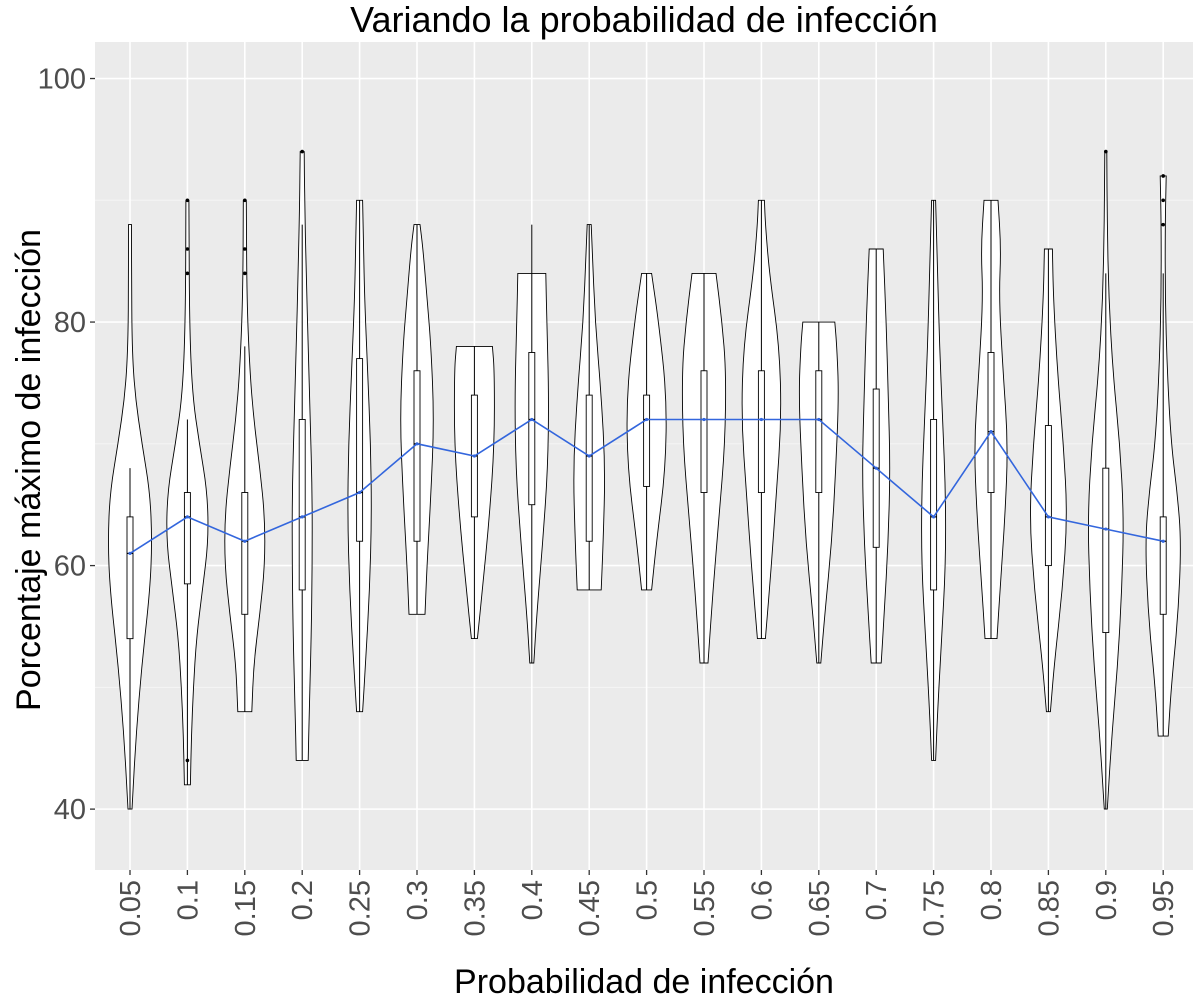 Image resolution: width=1200 pixels, height=1000 pixels. Describe the element at coordinates (62, 80) in the screenshot. I see `y-tick-label: 100` at that location.